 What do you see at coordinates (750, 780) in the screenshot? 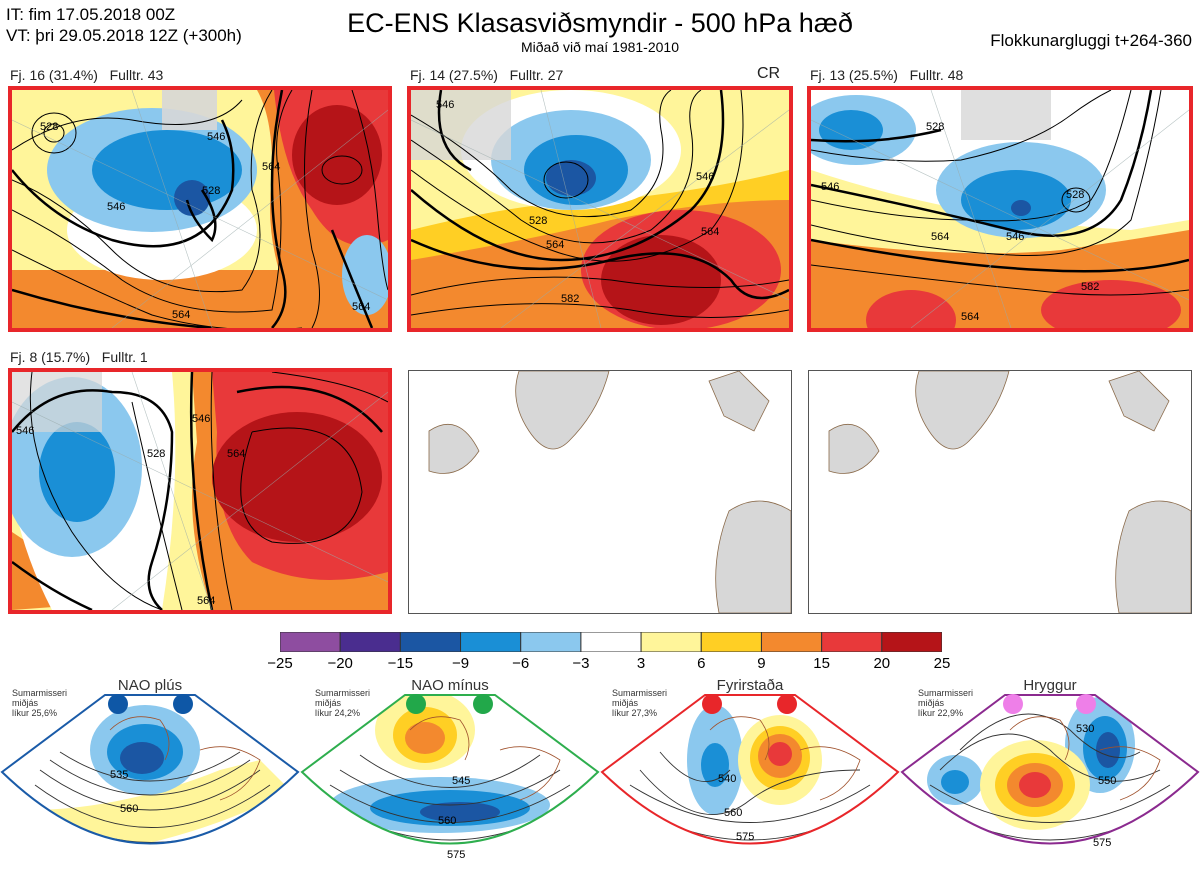
I see `regime-map-blocking: 540 560 575` at bounding box center [750, 780].